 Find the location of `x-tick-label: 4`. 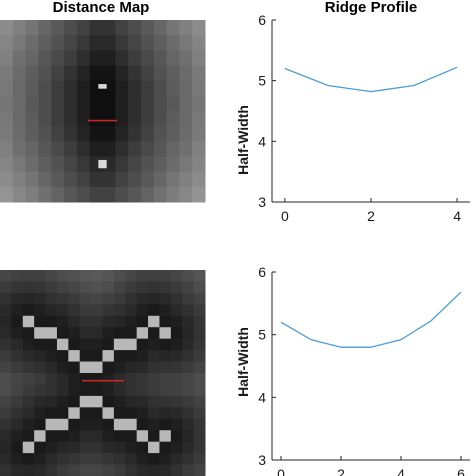

x-tick-label: 4 is located at coordinates (401, 471).